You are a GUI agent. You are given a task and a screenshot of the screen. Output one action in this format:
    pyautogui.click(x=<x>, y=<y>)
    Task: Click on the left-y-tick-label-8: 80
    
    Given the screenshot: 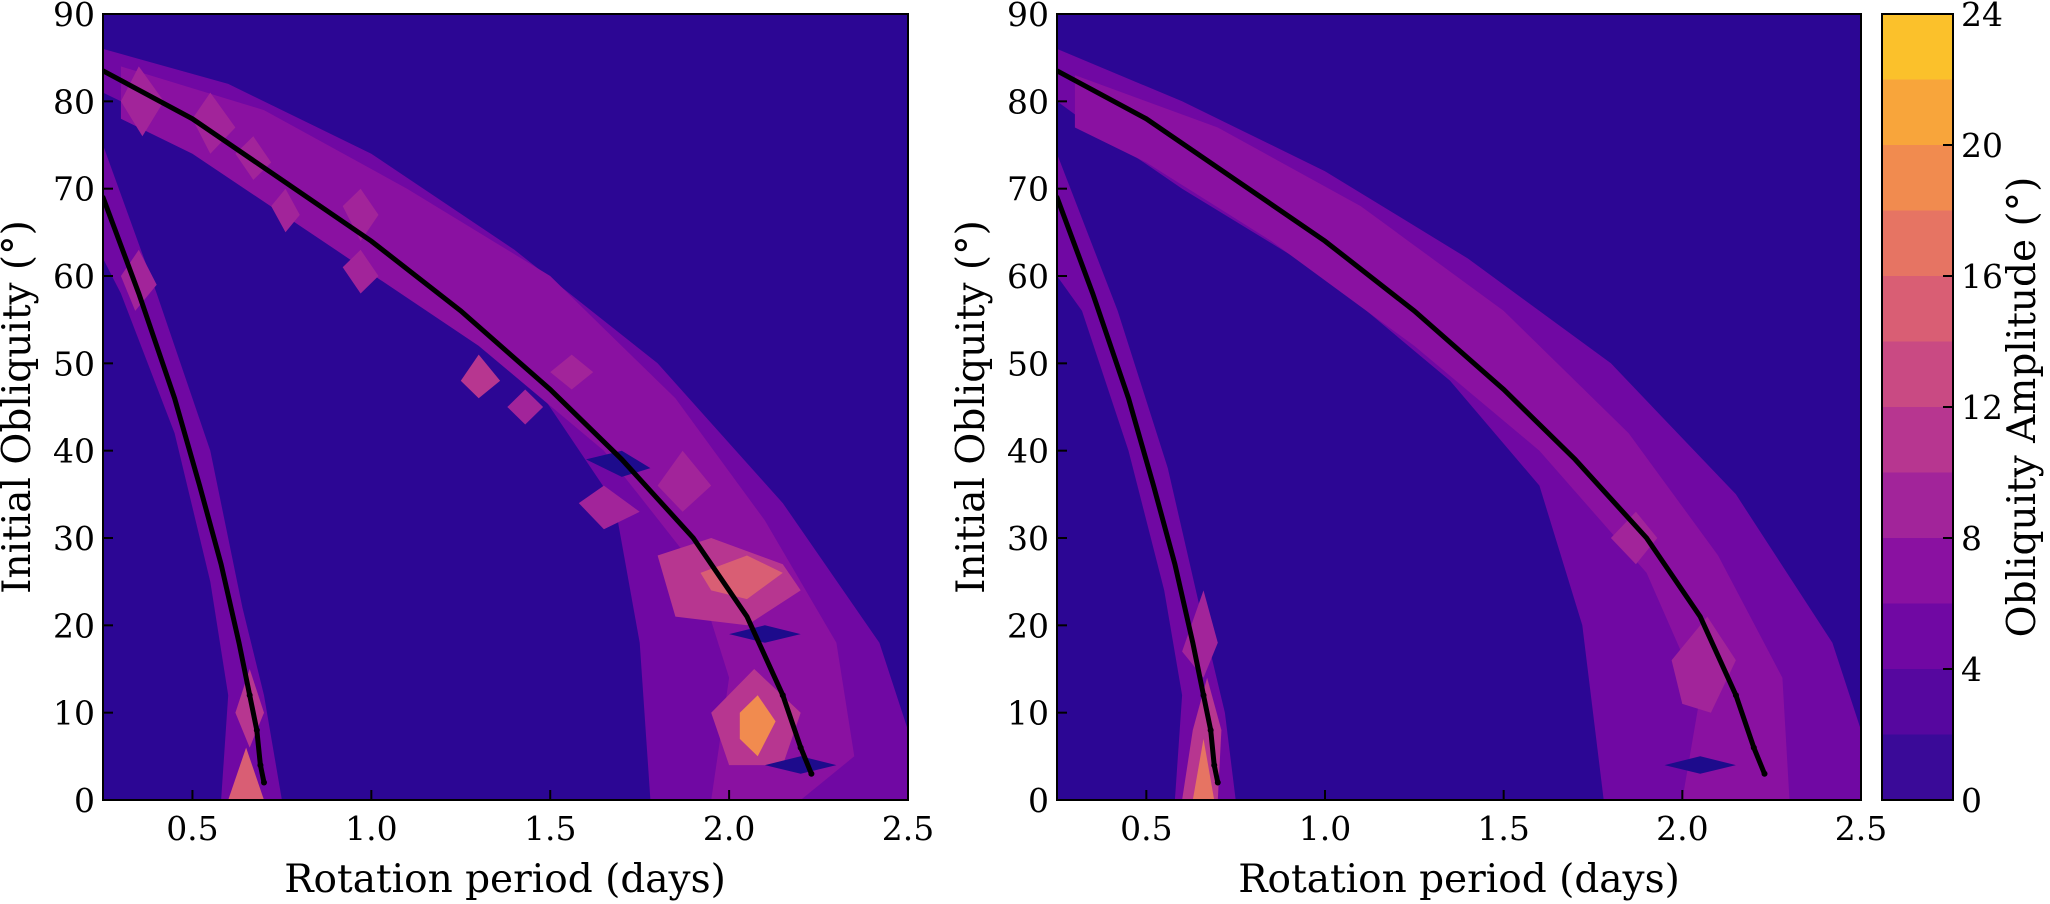 What is the action you would take?
    pyautogui.click(x=74, y=101)
    